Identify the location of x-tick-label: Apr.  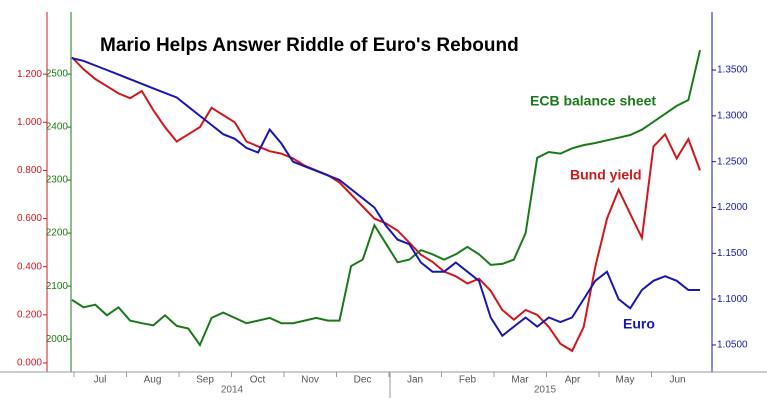
(573, 380).